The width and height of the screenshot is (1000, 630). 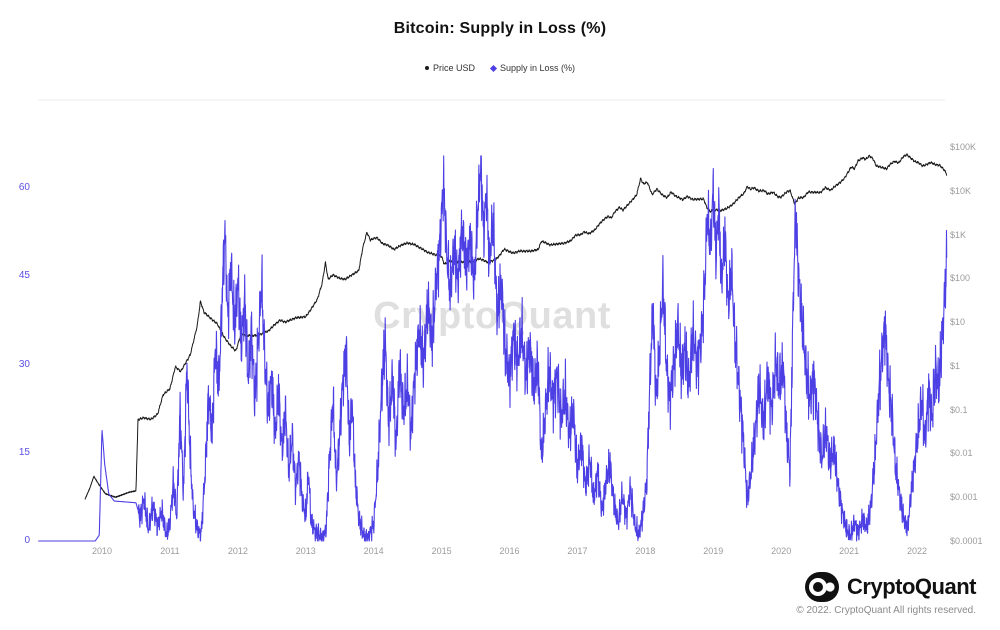 I want to click on x-axis-tick: 2012, so click(x=237, y=551).